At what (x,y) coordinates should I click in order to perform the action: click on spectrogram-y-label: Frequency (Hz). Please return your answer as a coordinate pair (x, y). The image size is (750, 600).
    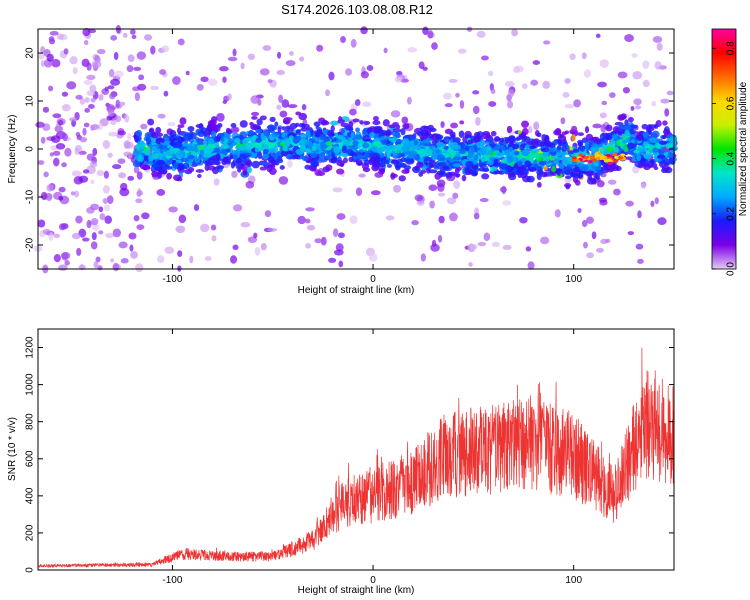
    Looking at the image, I should click on (12, 149).